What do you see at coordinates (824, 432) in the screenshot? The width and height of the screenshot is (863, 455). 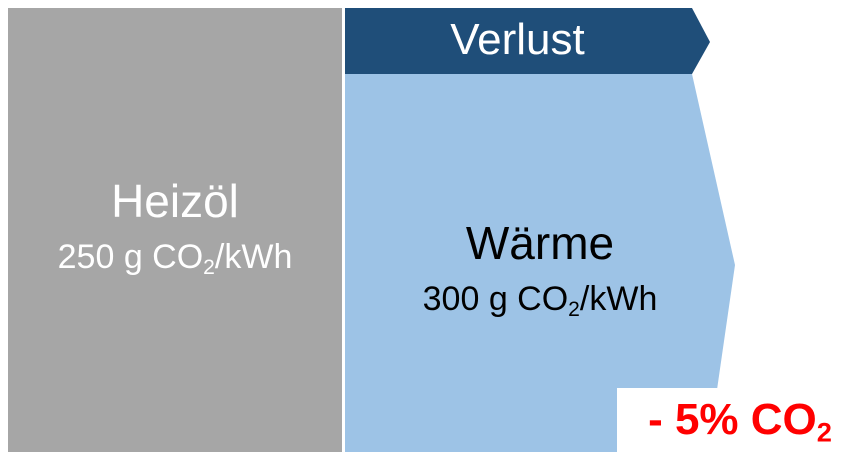 I see `reduction-sub: 2` at bounding box center [824, 432].